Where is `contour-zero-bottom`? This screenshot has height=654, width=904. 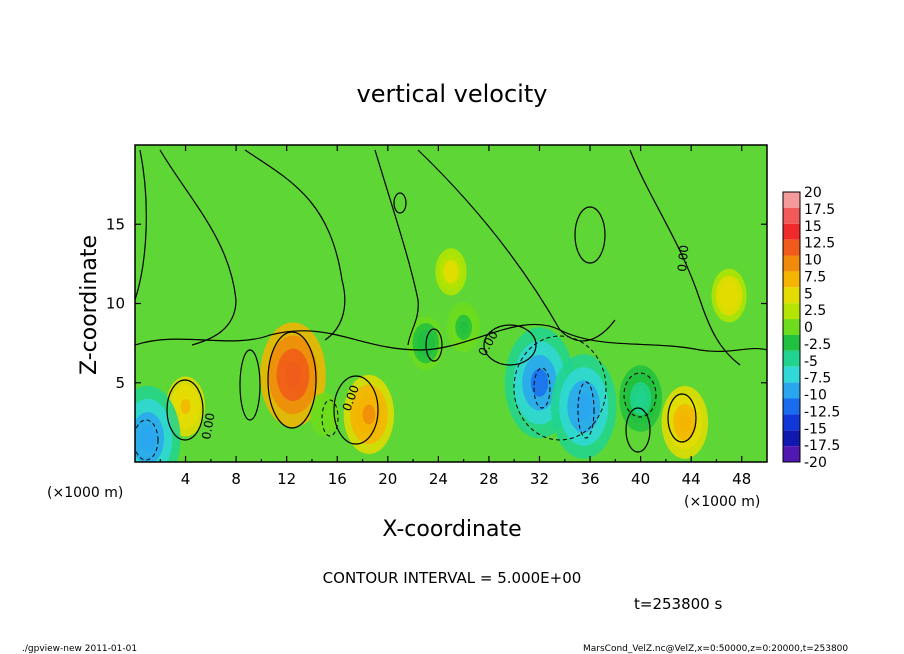 contour-zero-bottom is located at coordinates (451, 338).